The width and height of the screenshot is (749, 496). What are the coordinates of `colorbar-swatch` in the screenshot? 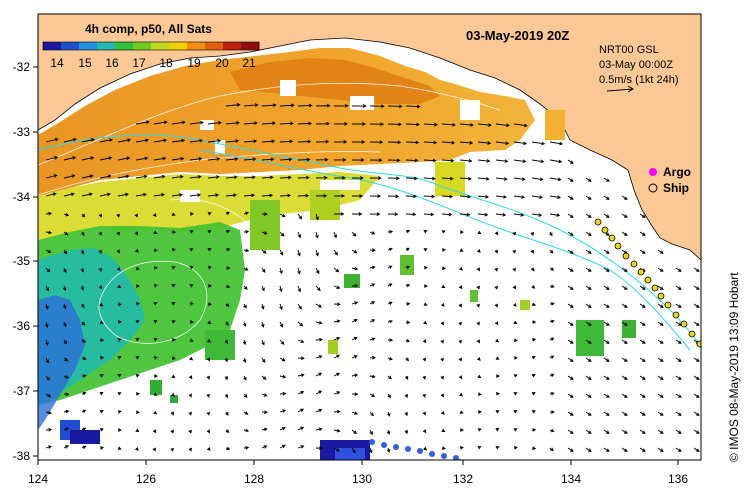 It's located at (178, 46).